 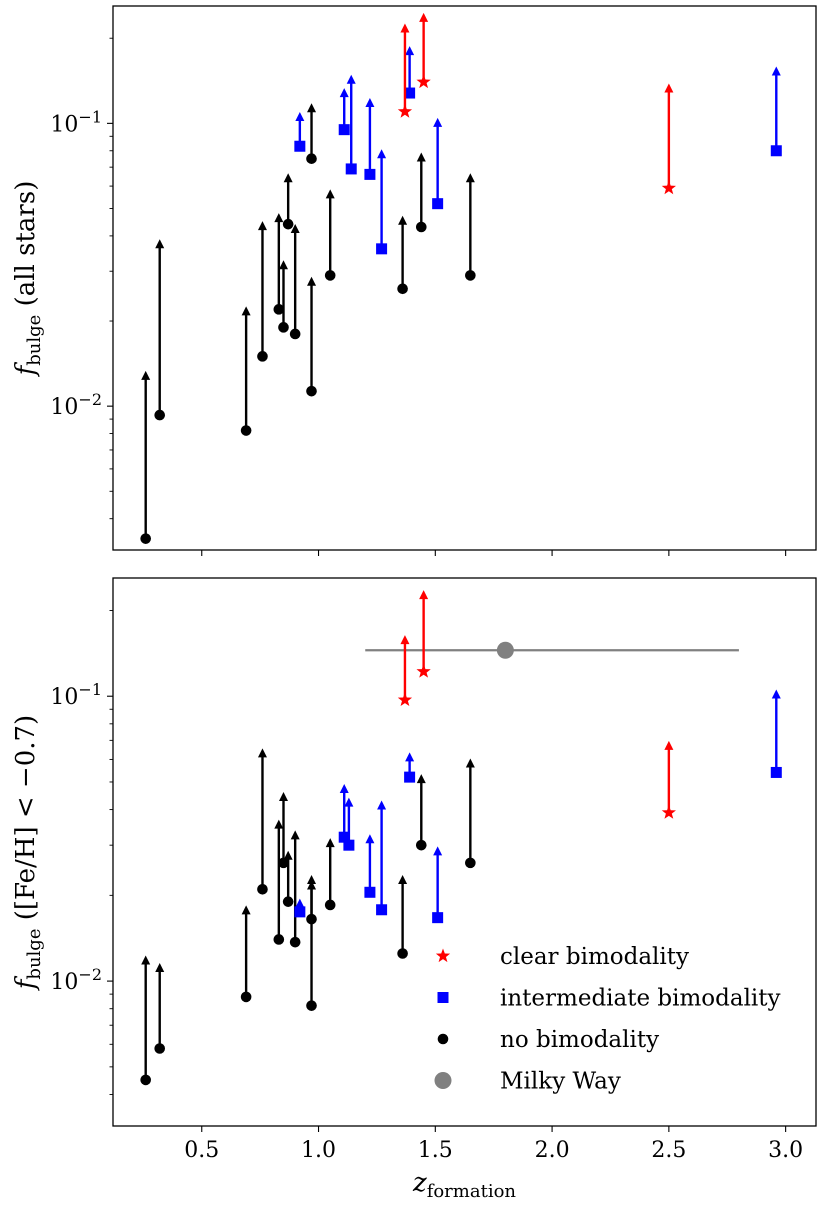 What do you see at coordinates (435, 1150) in the screenshot?
I see `x-tick-label: 1.5` at bounding box center [435, 1150].